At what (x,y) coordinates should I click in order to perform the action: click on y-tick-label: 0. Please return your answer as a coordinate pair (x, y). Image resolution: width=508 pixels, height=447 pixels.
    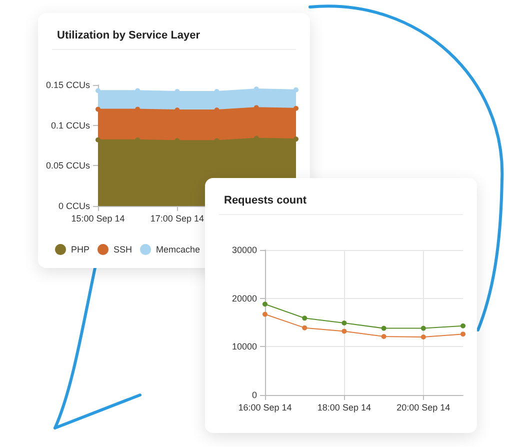
    Looking at the image, I should click on (254, 395).